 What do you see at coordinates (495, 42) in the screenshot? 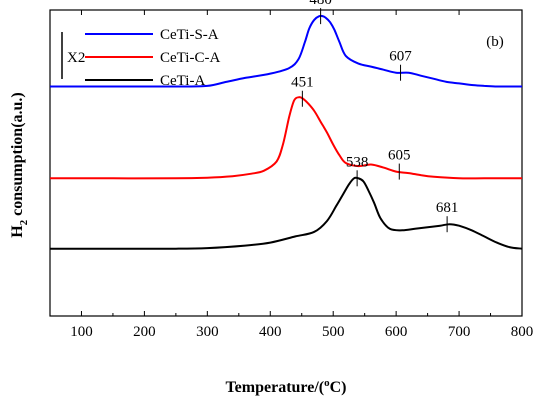
I see `panel-label: (b)` at bounding box center [495, 42].